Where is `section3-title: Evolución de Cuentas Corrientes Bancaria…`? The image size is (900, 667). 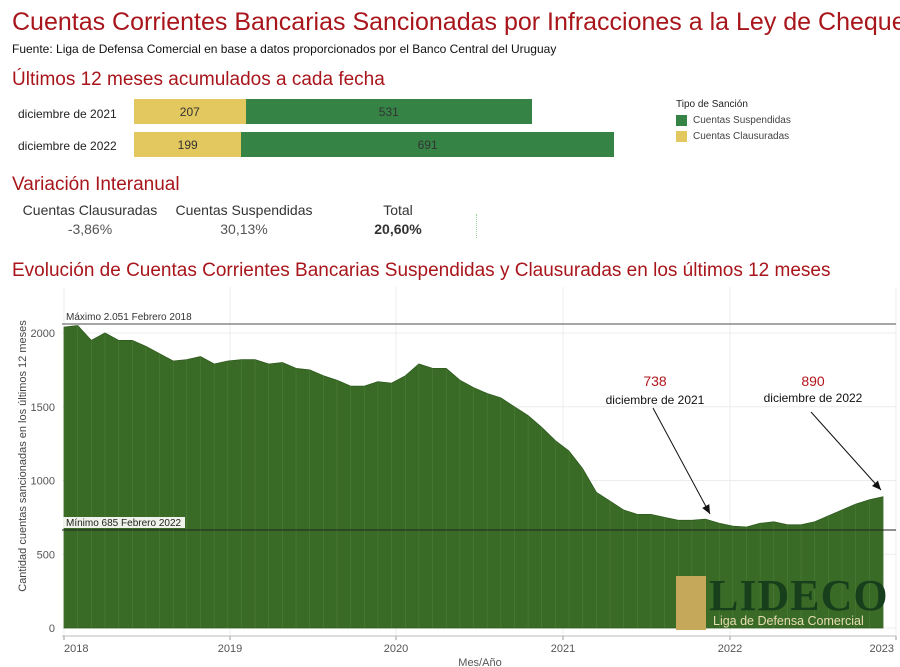 section3-title: Evolución de Cuentas Corrientes Bancaria… is located at coordinates (421, 270).